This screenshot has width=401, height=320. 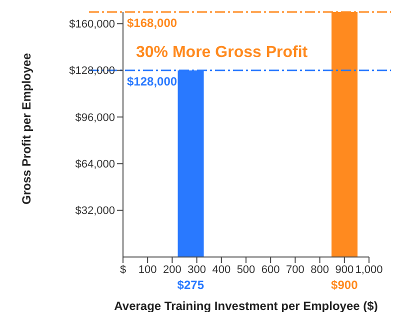 I want to click on y-tick-label: $160,000, so click(x=92, y=24).